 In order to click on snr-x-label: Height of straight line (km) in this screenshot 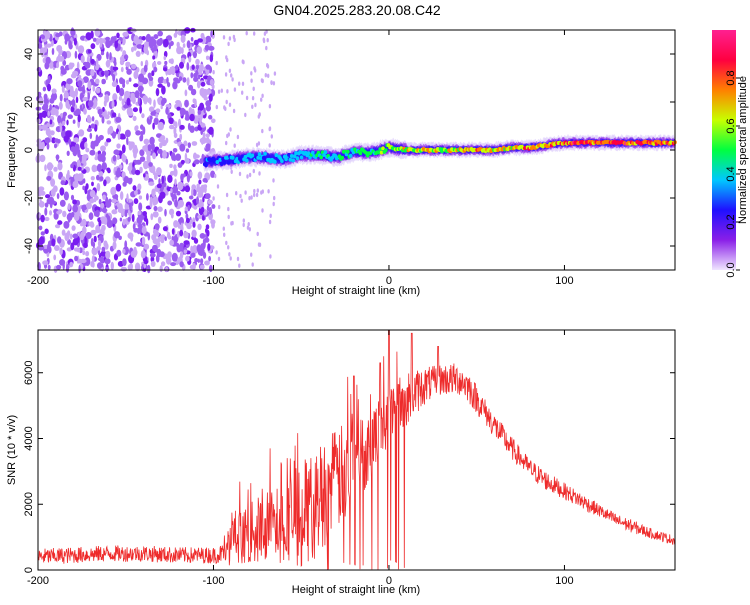, I will do `click(356, 590)`.